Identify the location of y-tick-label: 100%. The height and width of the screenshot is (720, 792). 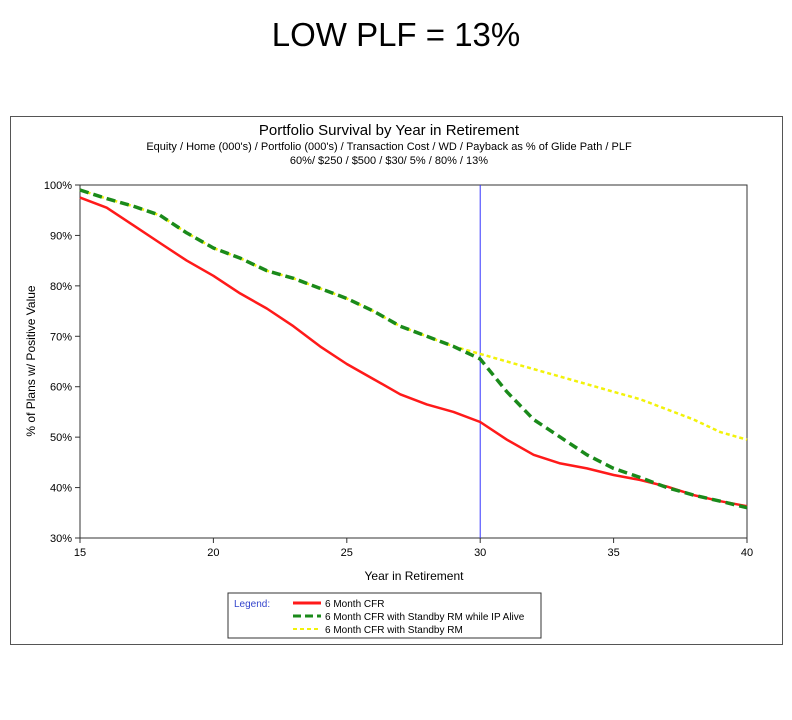
(58, 186).